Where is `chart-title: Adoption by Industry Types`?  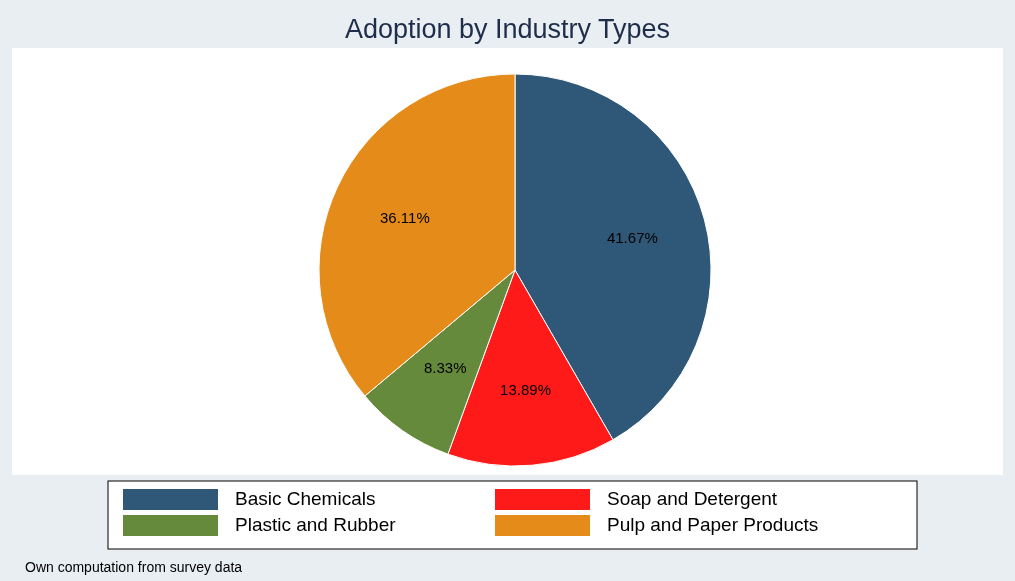
chart-title: Adoption by Industry Types is located at coordinates (507, 29).